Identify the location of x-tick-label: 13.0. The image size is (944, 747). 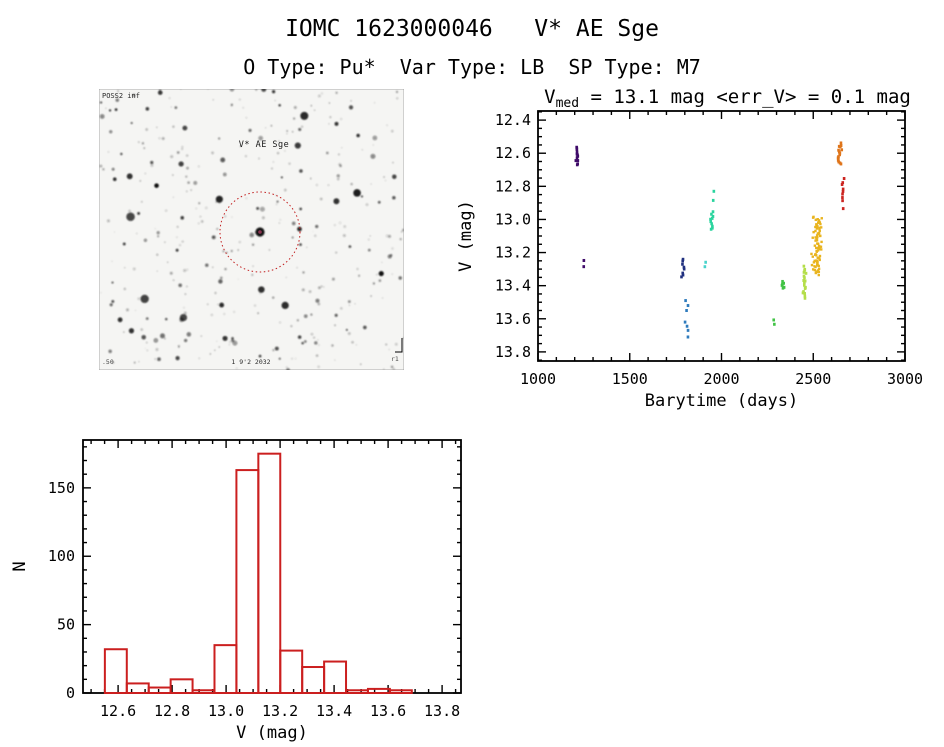
(226, 711).